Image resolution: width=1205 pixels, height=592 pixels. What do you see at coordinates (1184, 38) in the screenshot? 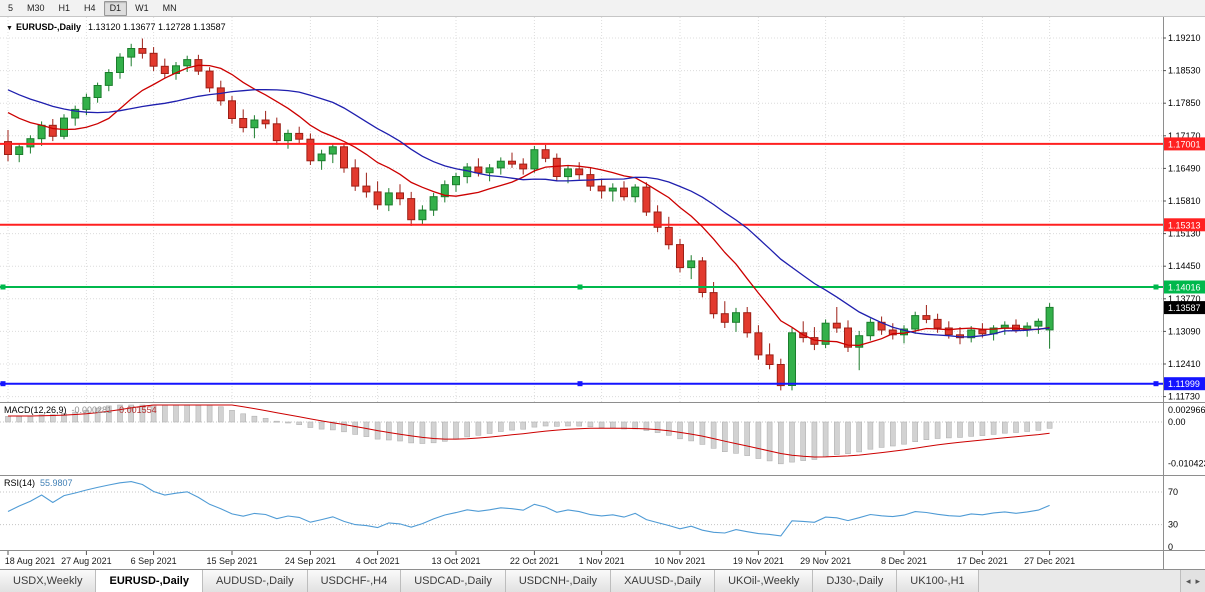
I see `svg-text: 1.19210` at bounding box center [1184, 38].